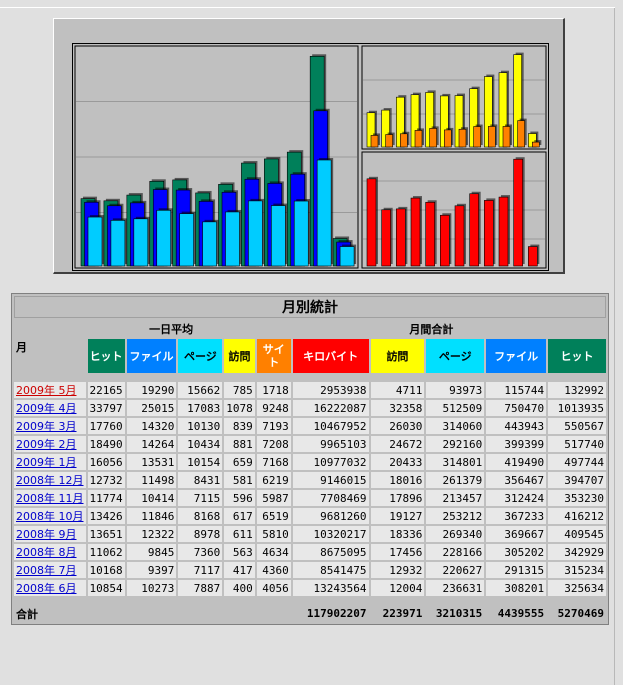 Image resolution: width=623 pixels, height=685 pixels. Describe the element at coordinates (273, 516) in the screenshot. I see `value-cell: 6519` at that location.